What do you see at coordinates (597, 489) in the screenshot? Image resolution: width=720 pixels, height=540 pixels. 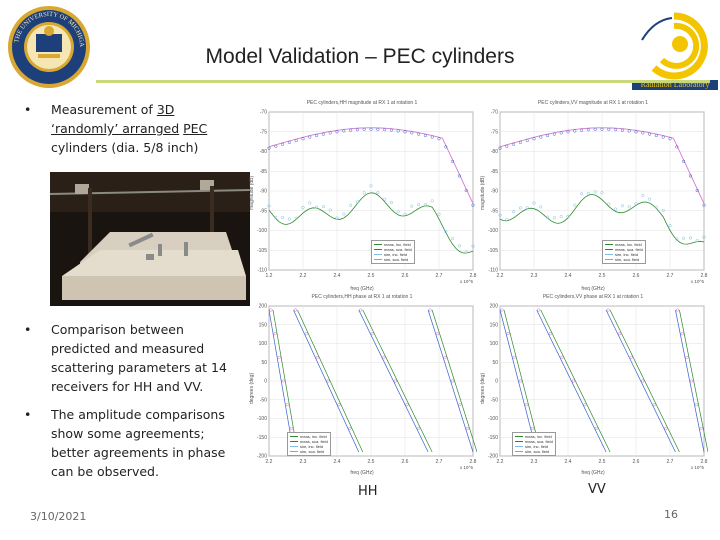 I see `vv-label: VV` at bounding box center [597, 489].